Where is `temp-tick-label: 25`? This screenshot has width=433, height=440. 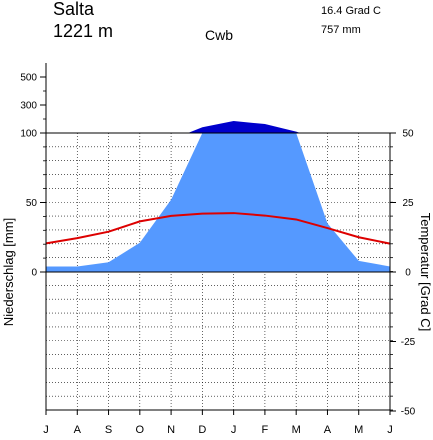 temp-tick-label: 25 is located at coordinates (408, 203).